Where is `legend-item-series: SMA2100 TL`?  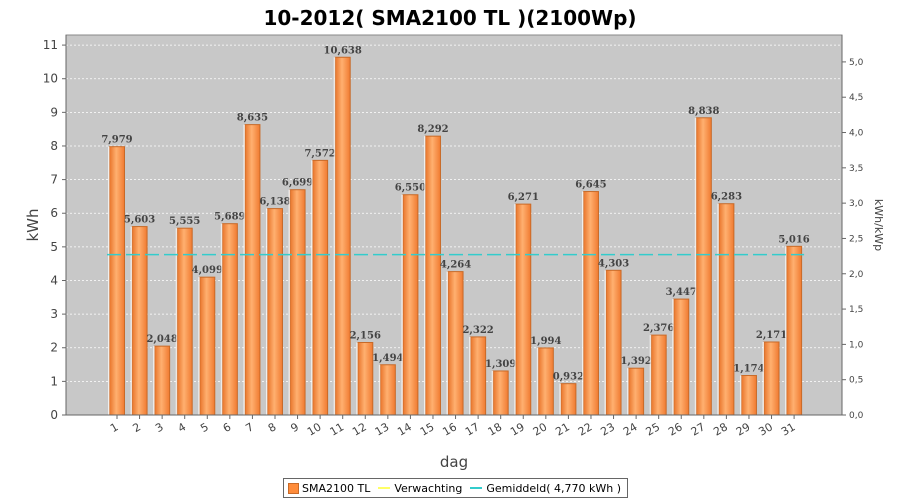 legend-item-series: SMA2100 TL is located at coordinates (329, 488).